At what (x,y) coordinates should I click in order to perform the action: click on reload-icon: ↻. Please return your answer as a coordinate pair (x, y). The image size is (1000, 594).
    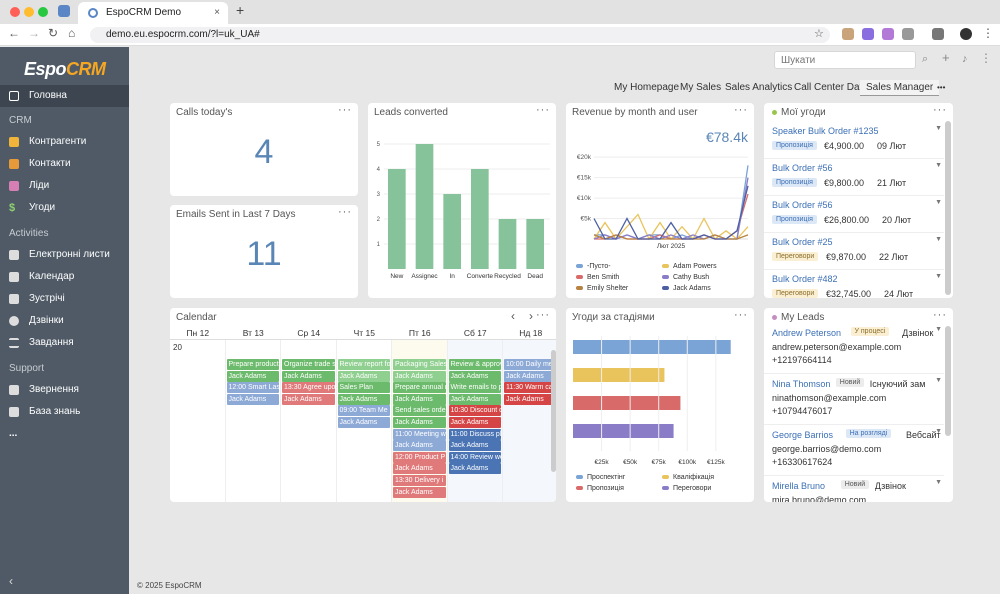
    Looking at the image, I should click on (53, 33).